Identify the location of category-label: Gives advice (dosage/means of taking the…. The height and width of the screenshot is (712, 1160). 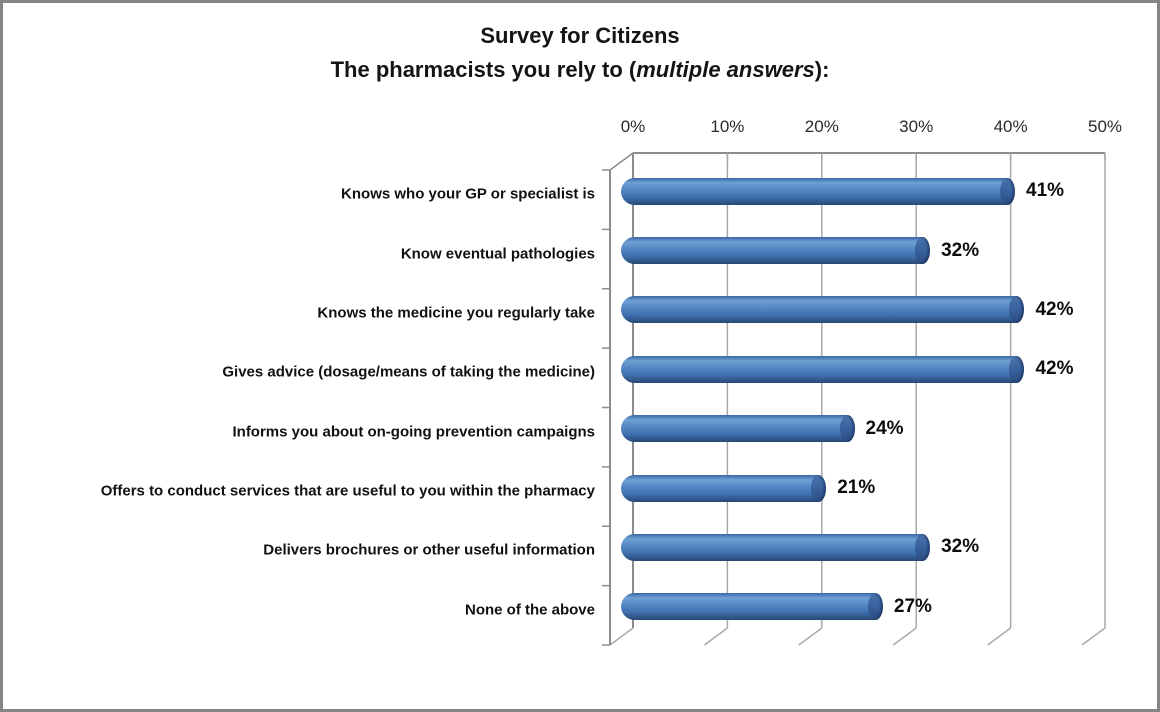
(317, 372).